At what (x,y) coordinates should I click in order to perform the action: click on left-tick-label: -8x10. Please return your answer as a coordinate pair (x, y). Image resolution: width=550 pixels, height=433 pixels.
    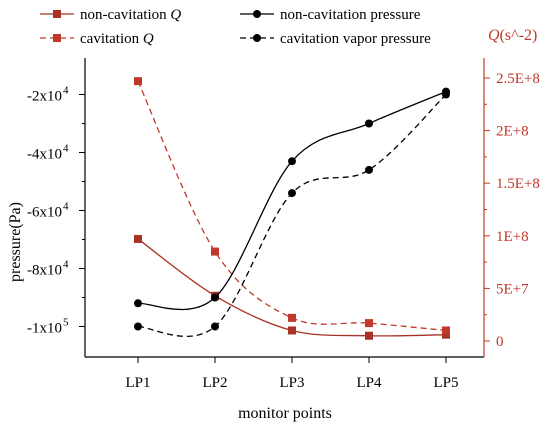
    Looking at the image, I should click on (44, 271).